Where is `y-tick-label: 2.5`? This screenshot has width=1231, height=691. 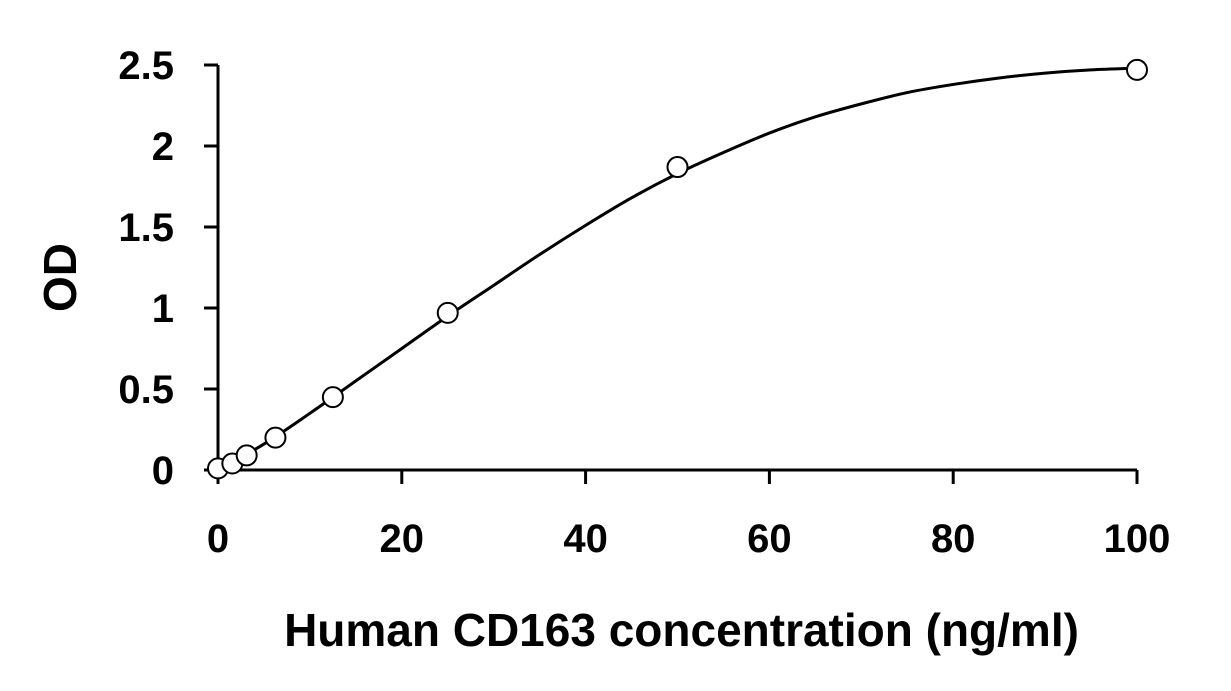 y-tick-label: 2.5 is located at coordinates (146, 66).